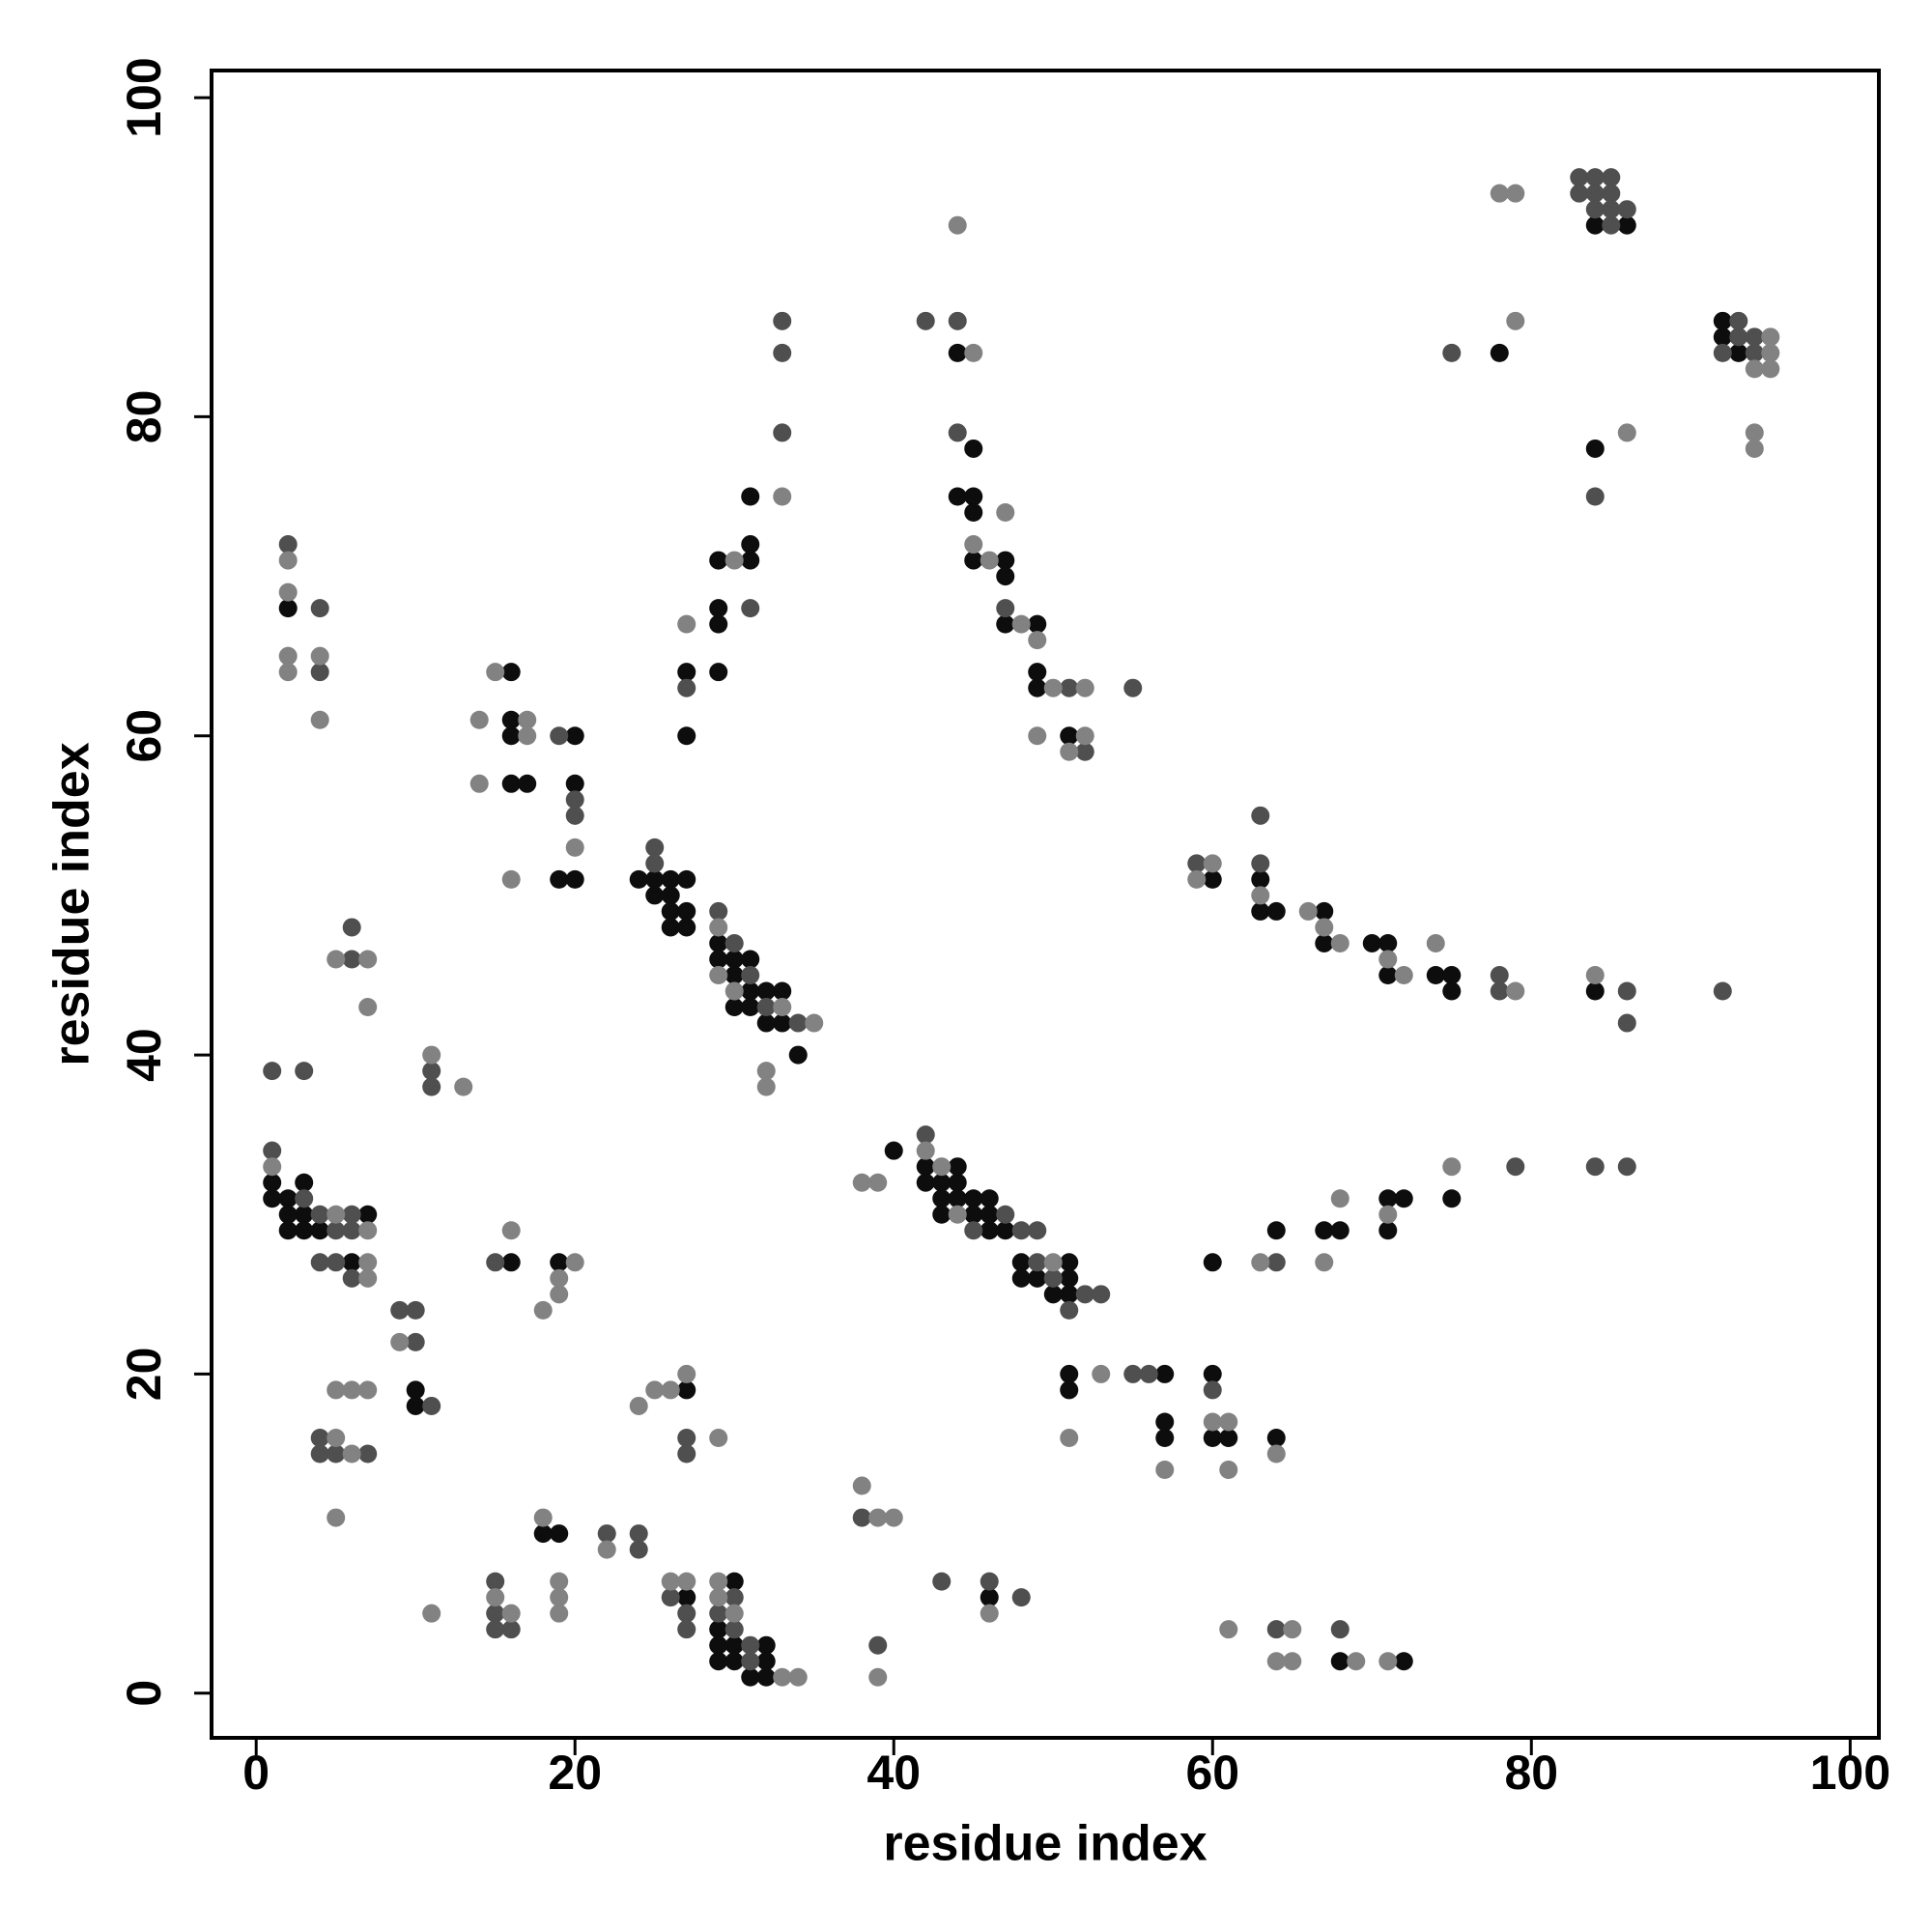  Describe the element at coordinates (575, 1773) in the screenshot. I see `x-tick-label: 20` at that location.